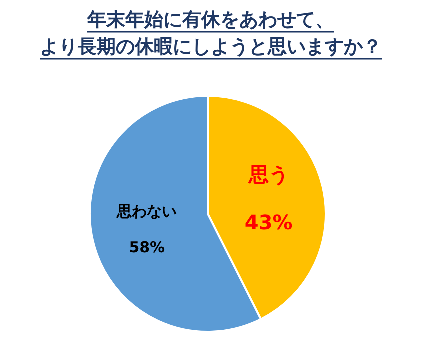  Describe the element at coordinates (211, 33) in the screenshot. I see `chart-title: 年末年始に有休をあわせて、より長期の休暇にしようと思いますか？` at that location.